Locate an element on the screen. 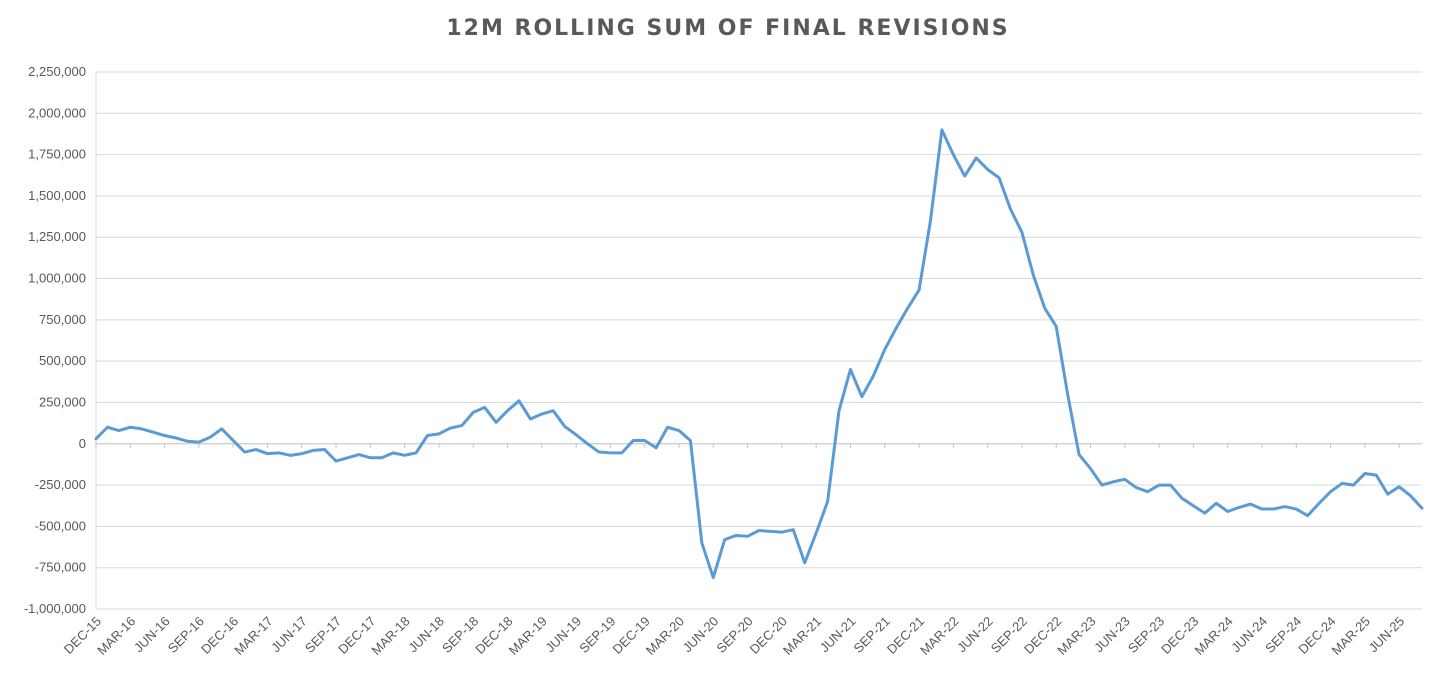  x-tick-label: MAR-22 is located at coordinates (939, 636).